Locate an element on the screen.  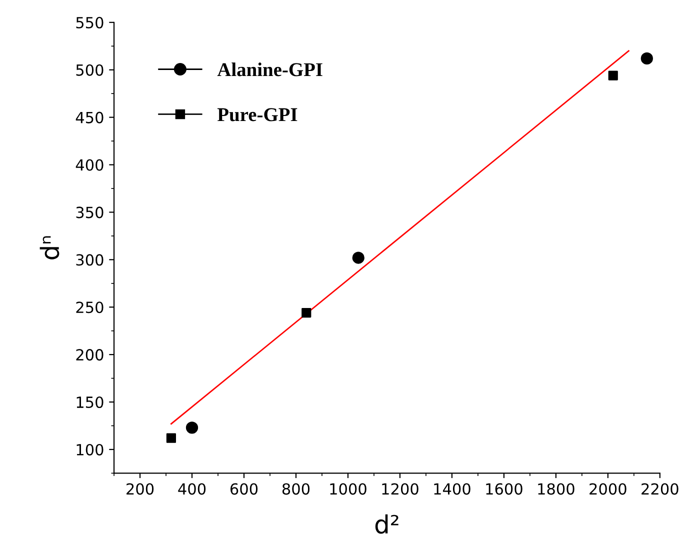
x-tick-label: 400 is located at coordinates (192, 489).